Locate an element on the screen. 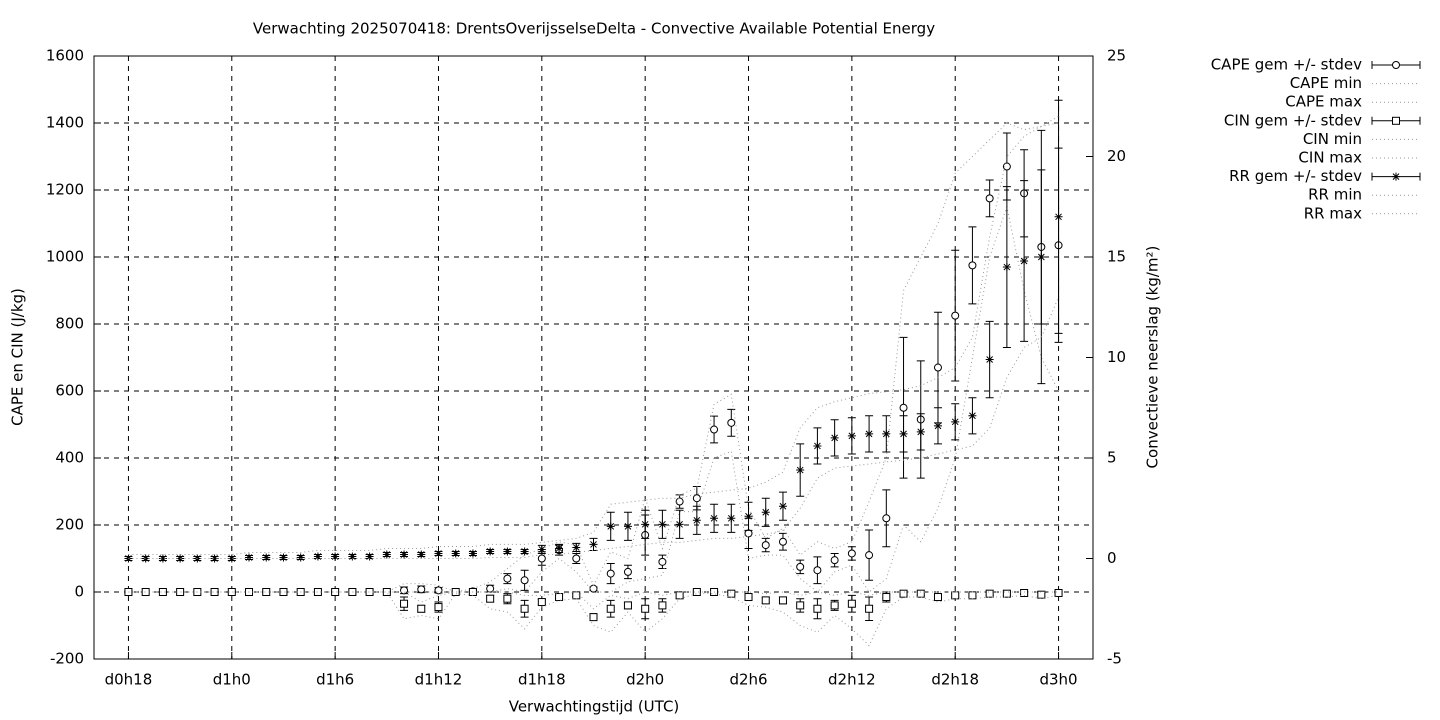 The width and height of the screenshot is (1440, 720). legend-label: RR max is located at coordinates (1333, 213).